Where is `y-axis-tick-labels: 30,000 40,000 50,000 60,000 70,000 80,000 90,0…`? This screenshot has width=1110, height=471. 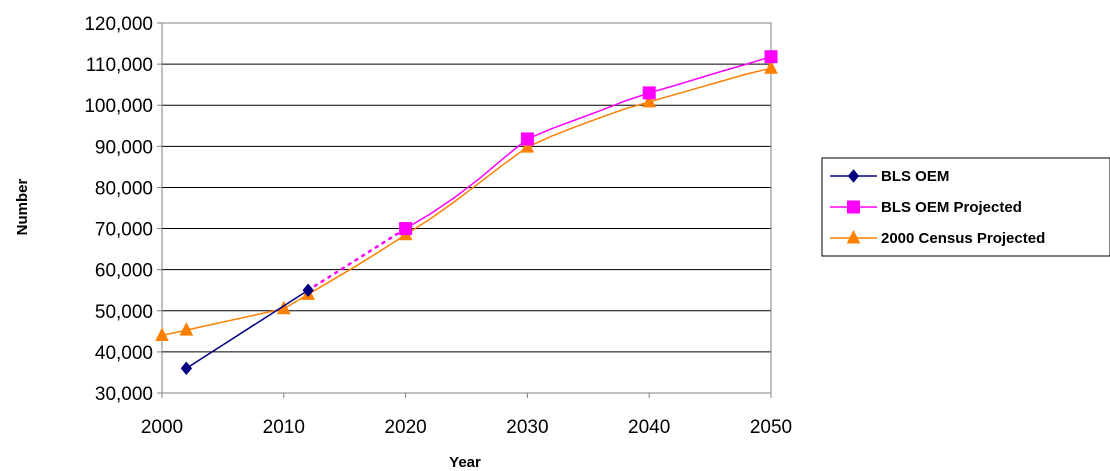 y-axis-tick-labels: 30,000 40,000 50,000 60,000 70,000 80,000 90,0… is located at coordinates (123, 209).